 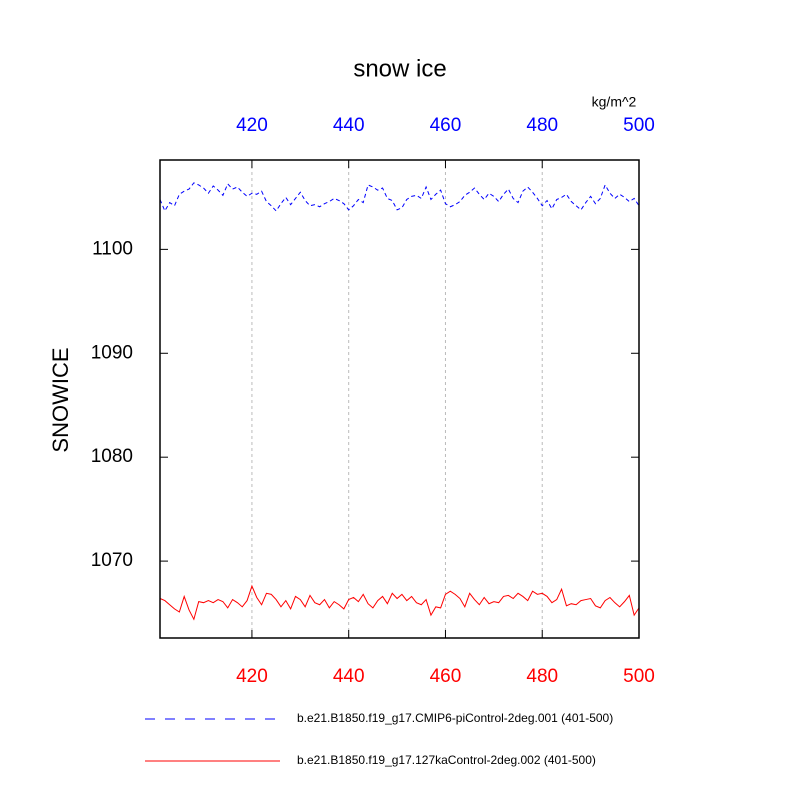 What do you see at coordinates (112, 352) in the screenshot?
I see `y-tick-label: 1090` at bounding box center [112, 352].